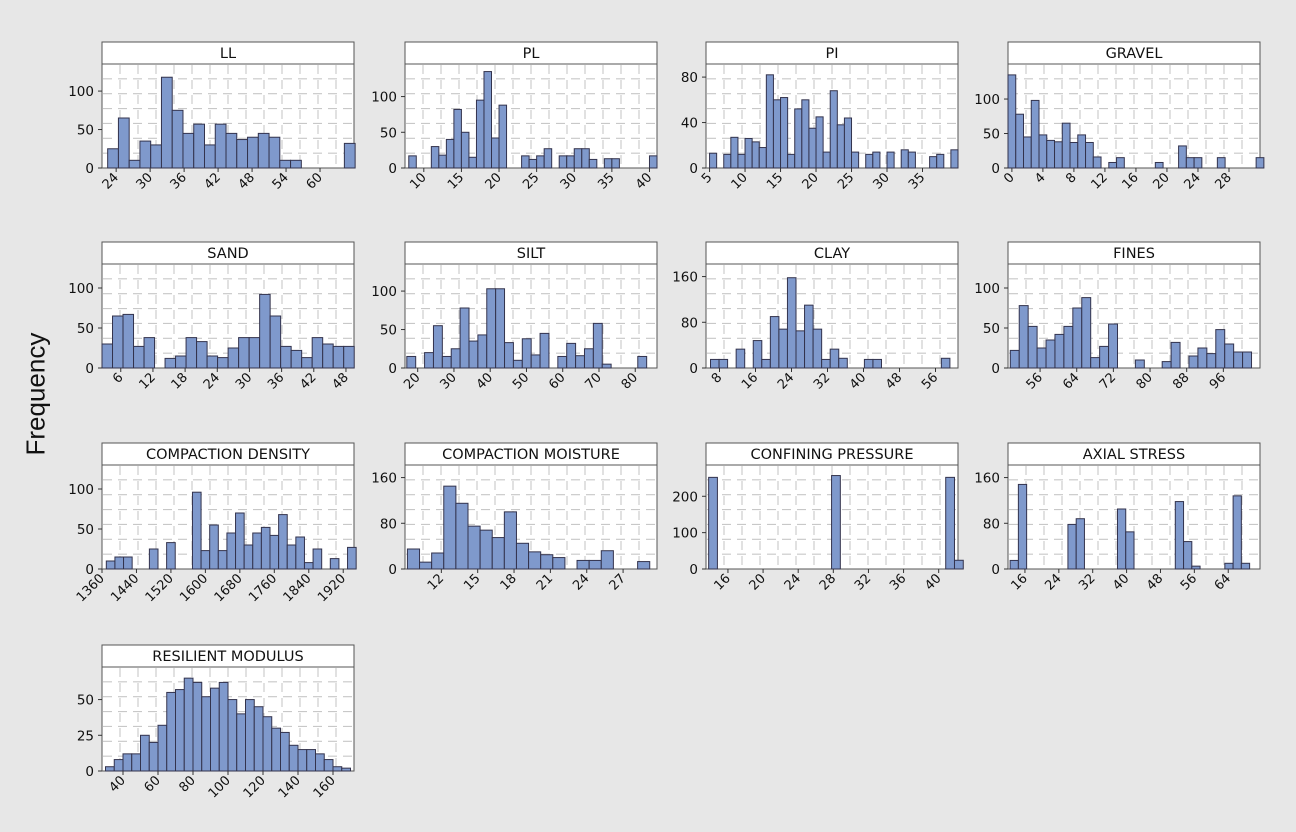 The image size is (1296, 832). What do you see at coordinates (81, 92) in the screenshot?
I see `ll-y-tick-label: 100` at bounding box center [81, 92].